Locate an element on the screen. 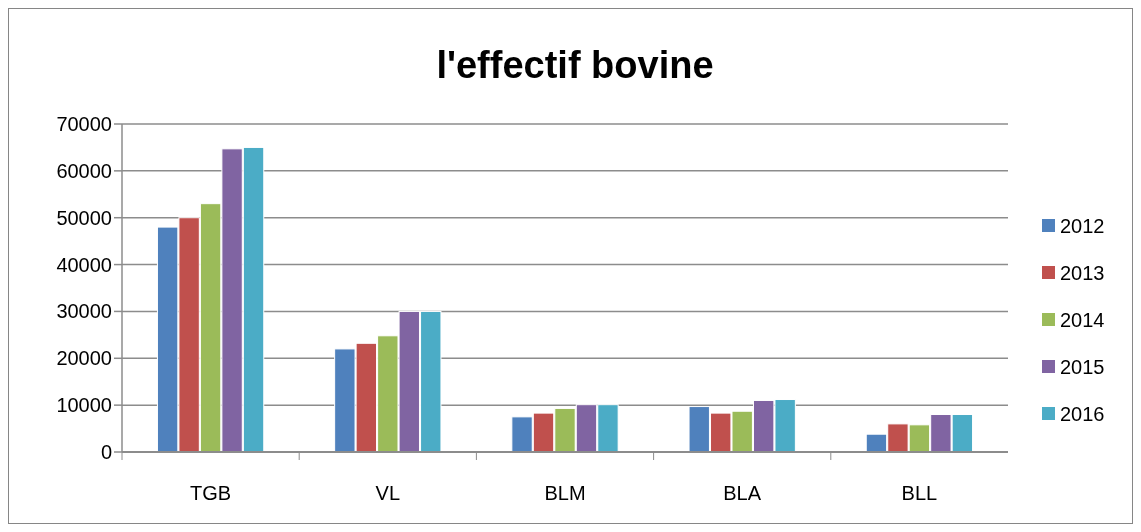 The image size is (1141, 532). y-tick-label: 0 is located at coordinates (106, 452).